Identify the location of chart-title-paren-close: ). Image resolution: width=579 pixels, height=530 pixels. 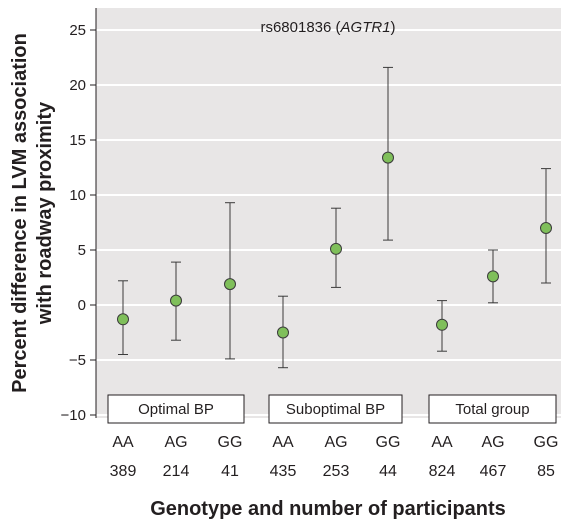
(393, 27).